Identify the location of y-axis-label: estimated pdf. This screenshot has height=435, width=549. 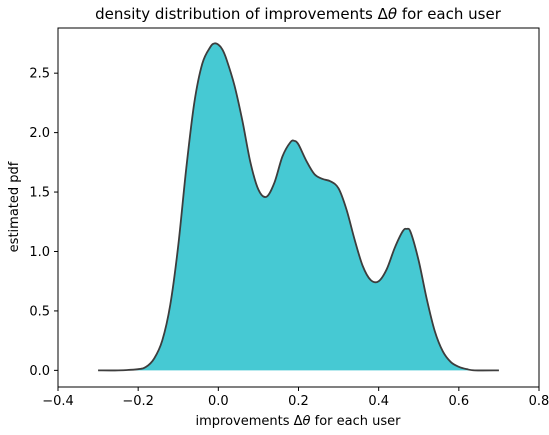
(14, 206).